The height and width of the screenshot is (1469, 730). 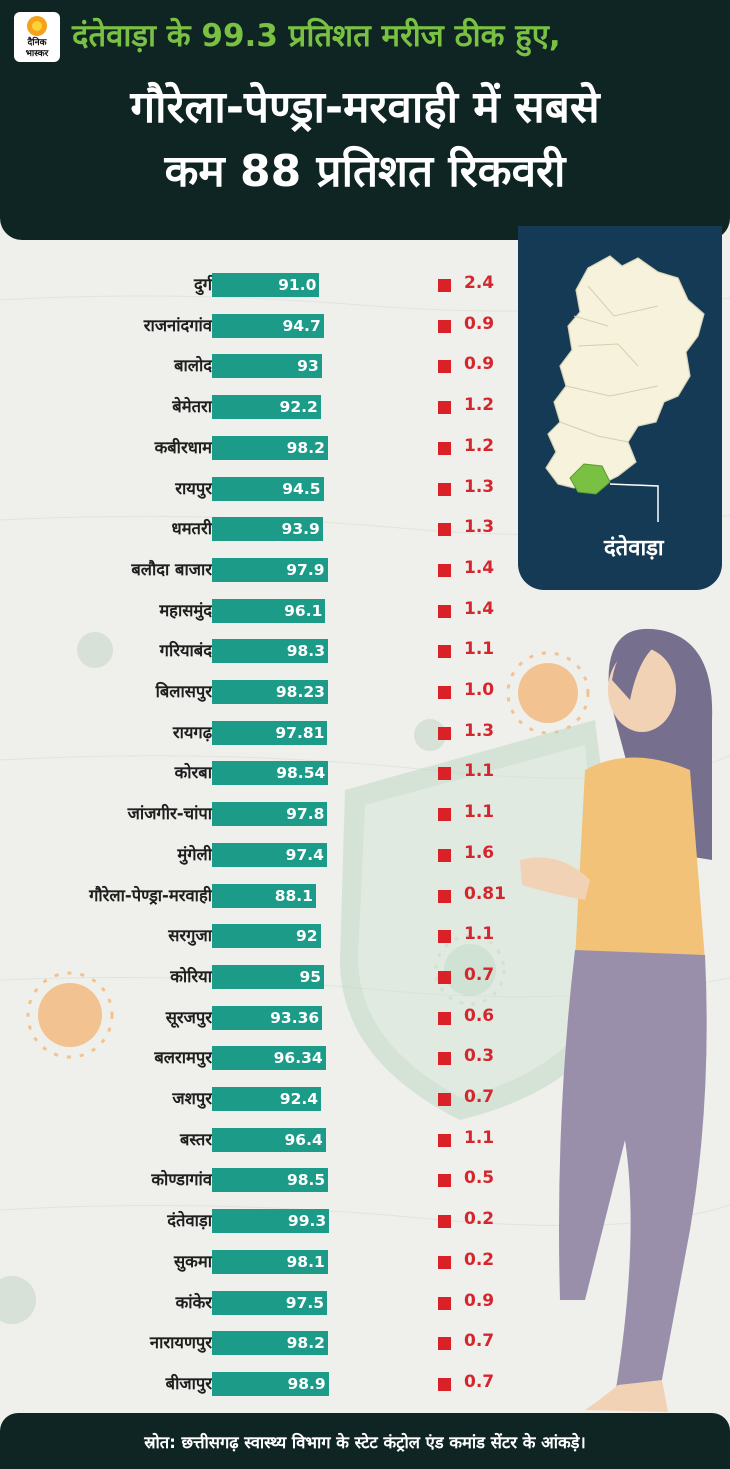 What do you see at coordinates (191, 976) in the screenshot?
I see `category-label: कोरिया` at bounding box center [191, 976].